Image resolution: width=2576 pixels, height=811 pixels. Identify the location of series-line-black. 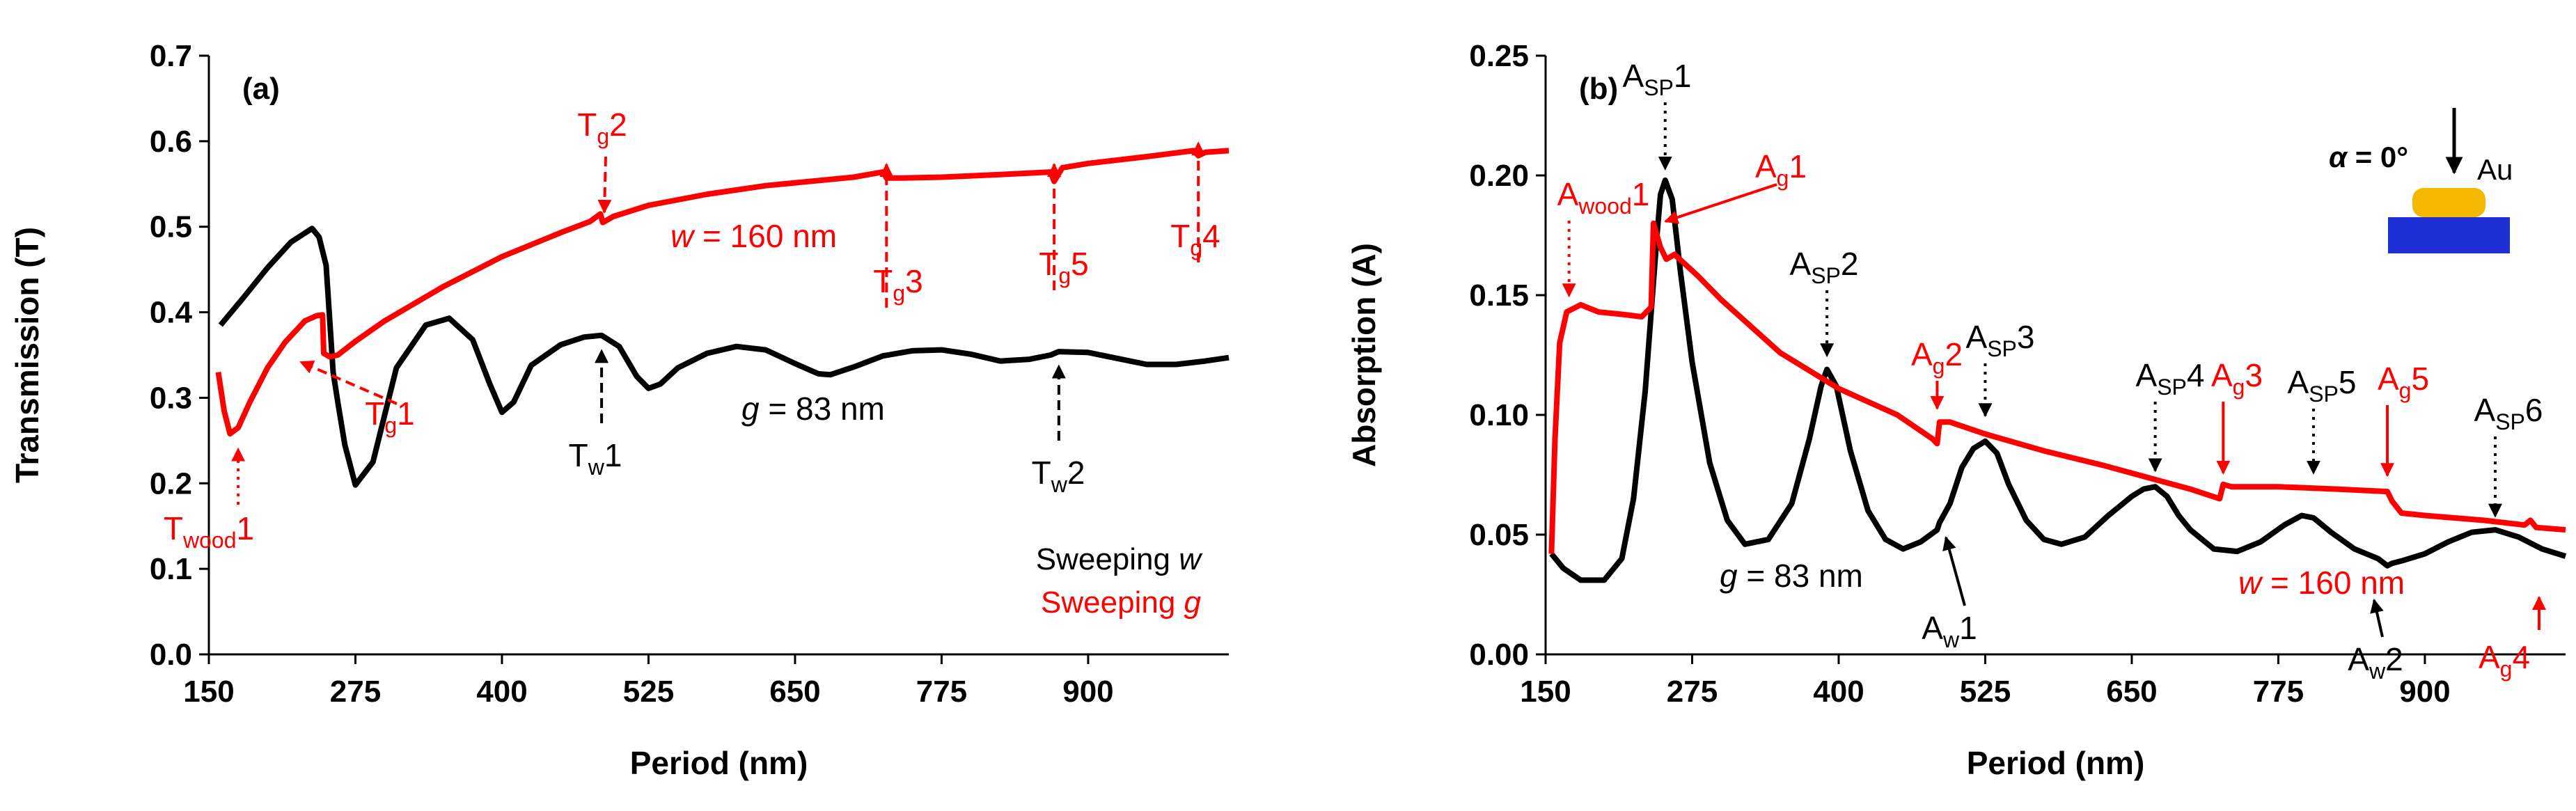
(724, 357).